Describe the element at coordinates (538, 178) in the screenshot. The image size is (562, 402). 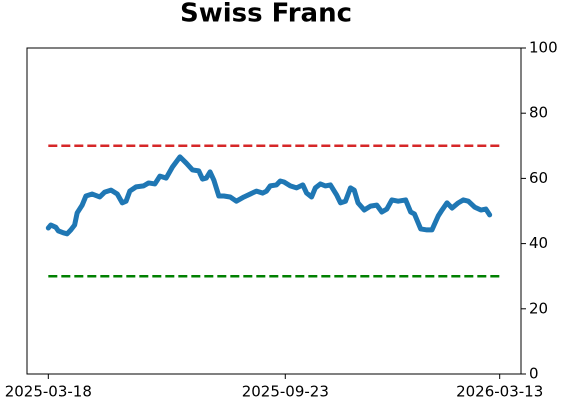
I see `y-tick-label: 60` at that location.